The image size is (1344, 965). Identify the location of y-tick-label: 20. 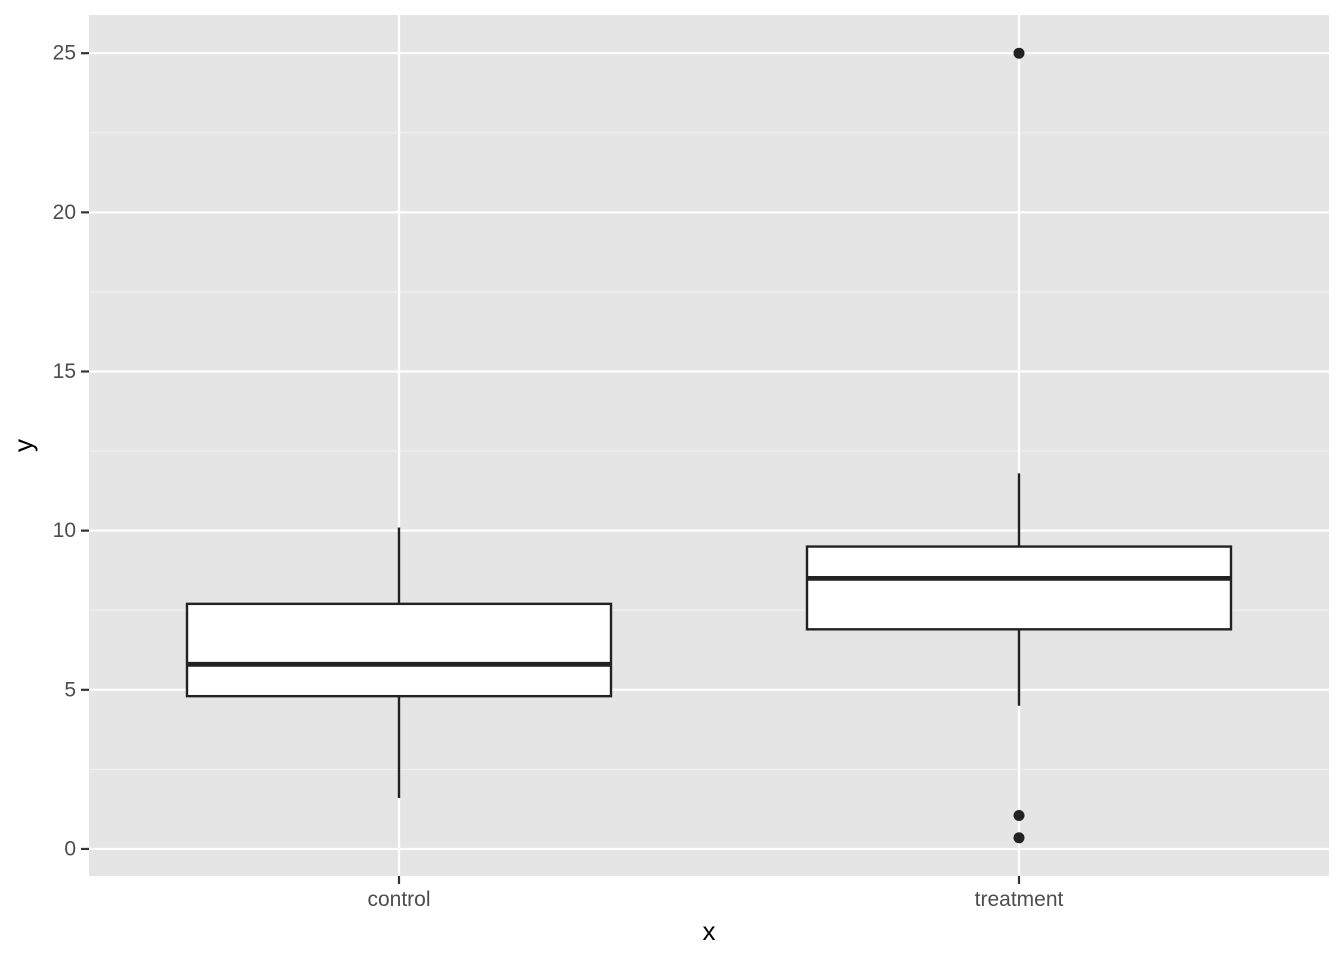
(64, 212).